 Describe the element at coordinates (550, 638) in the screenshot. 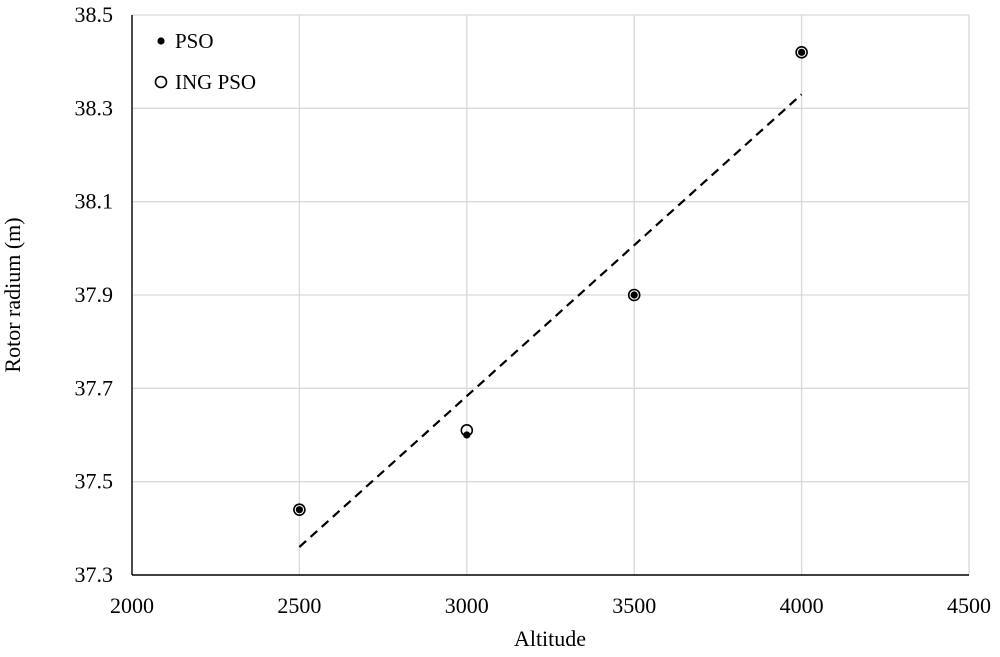

I see `x-axis-label: Altitude` at that location.